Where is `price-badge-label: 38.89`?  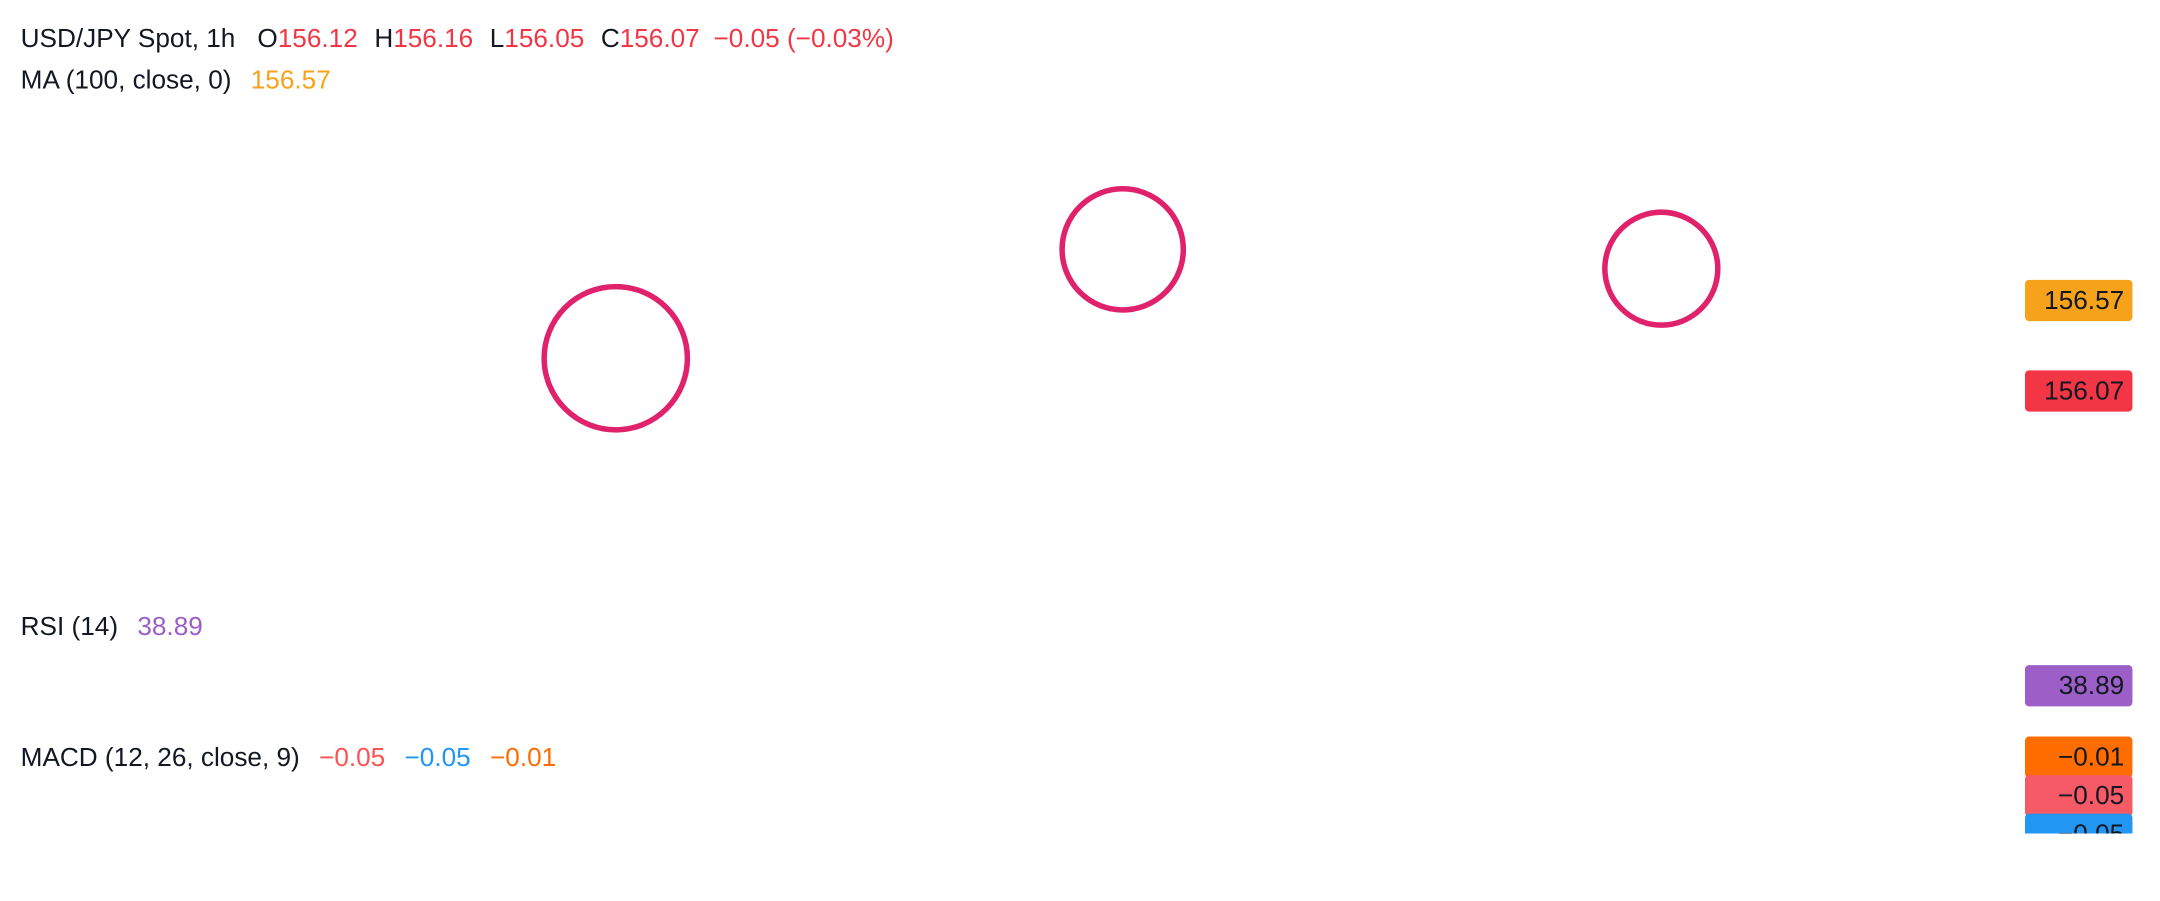
price-badge-label: 38.89 is located at coordinates (2091, 685).